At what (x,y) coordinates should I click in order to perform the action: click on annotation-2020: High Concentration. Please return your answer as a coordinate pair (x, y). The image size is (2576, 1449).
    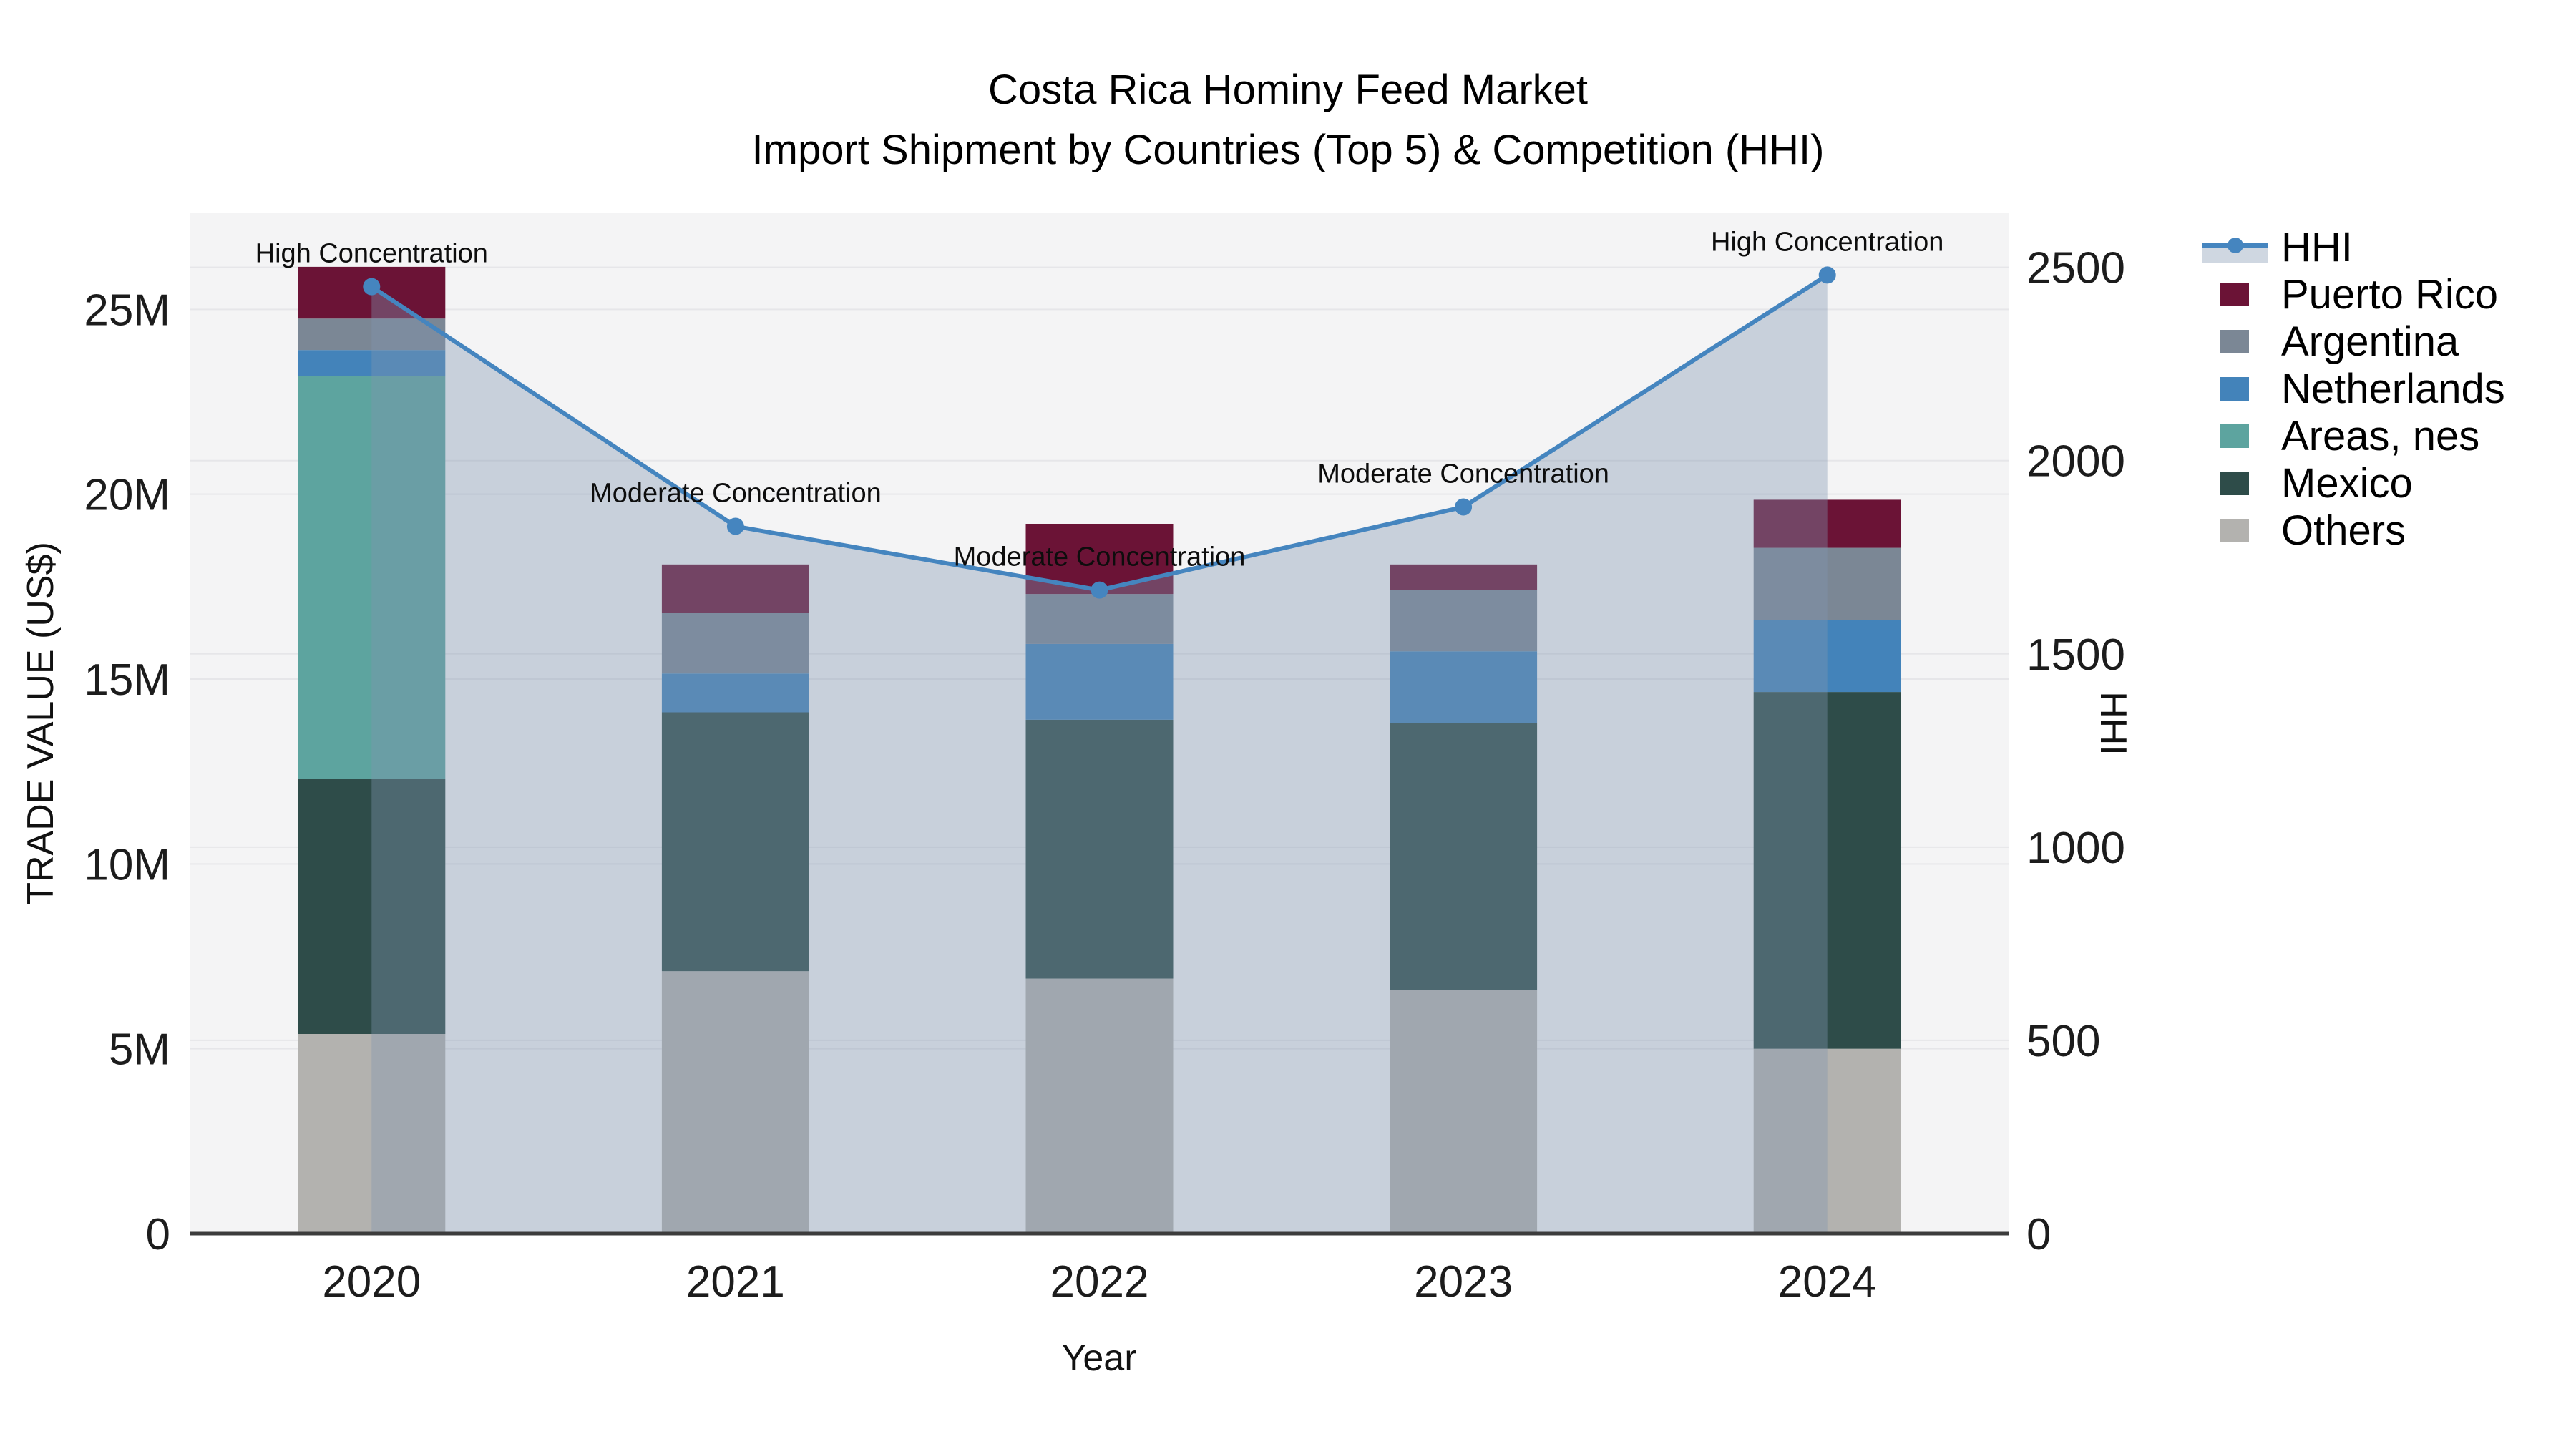
    Looking at the image, I should click on (372, 254).